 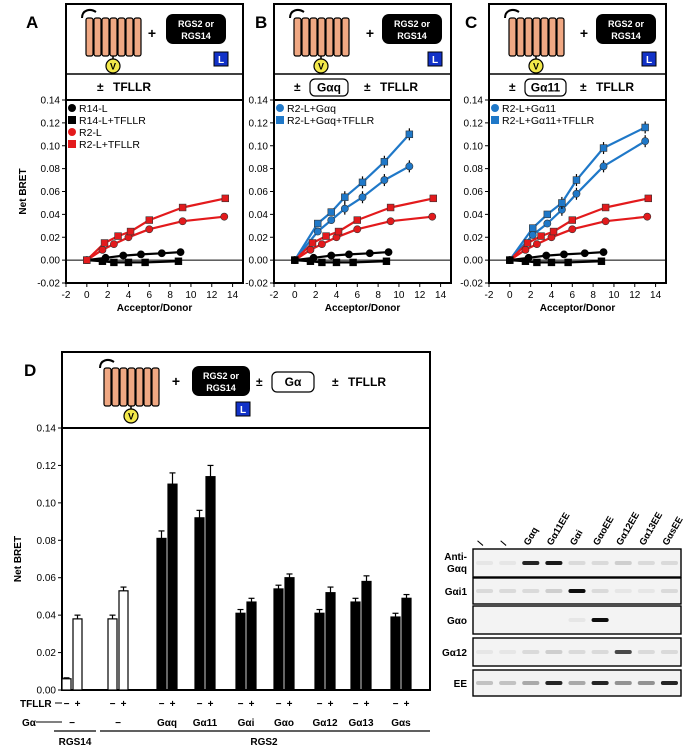 I want to click on y-tick-label: 0.00, so click(x=51, y=261).